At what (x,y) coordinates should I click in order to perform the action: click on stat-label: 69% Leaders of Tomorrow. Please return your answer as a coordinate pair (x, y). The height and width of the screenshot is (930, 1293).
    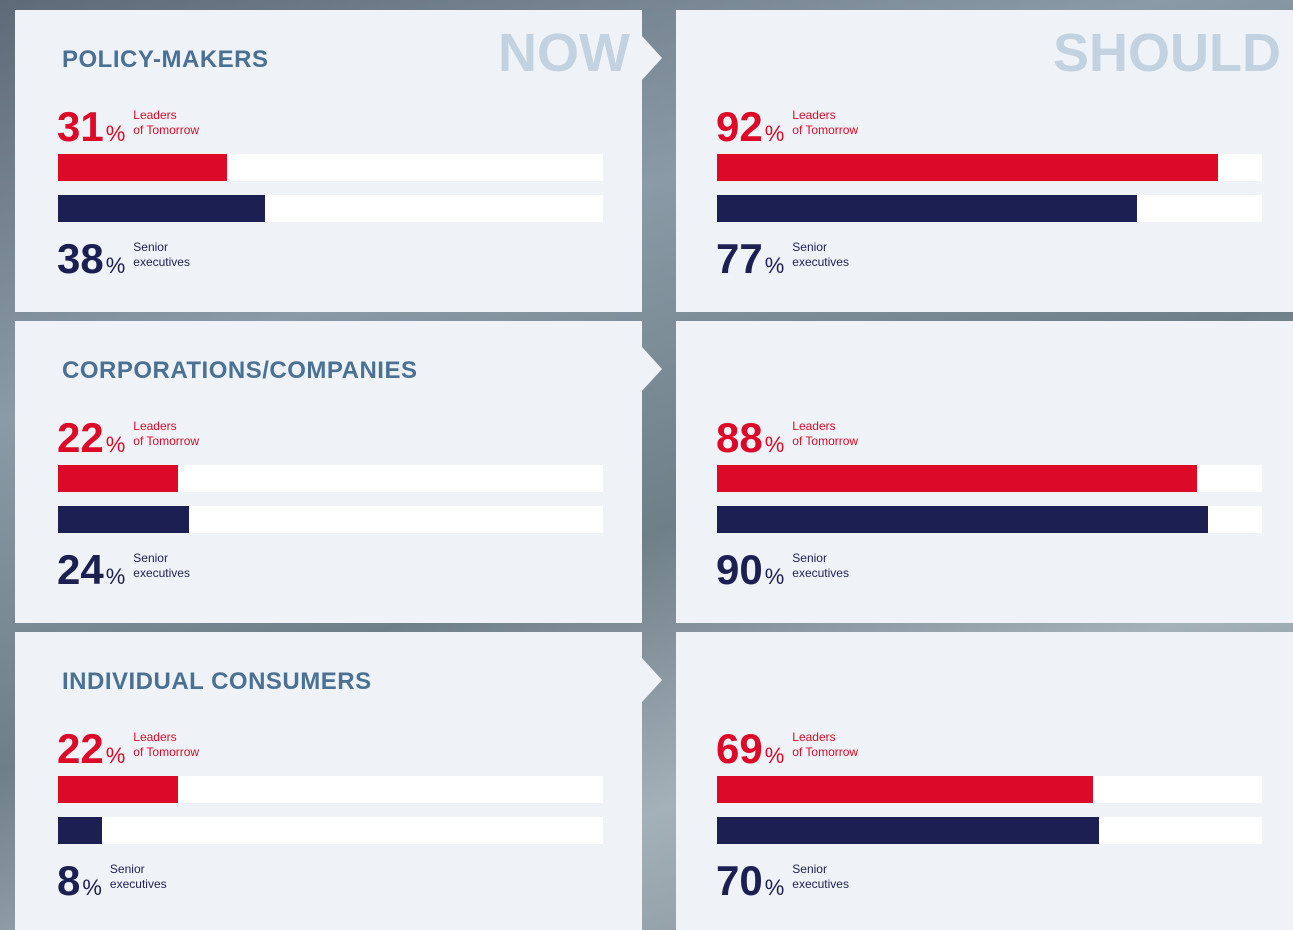
    Looking at the image, I should click on (787, 749).